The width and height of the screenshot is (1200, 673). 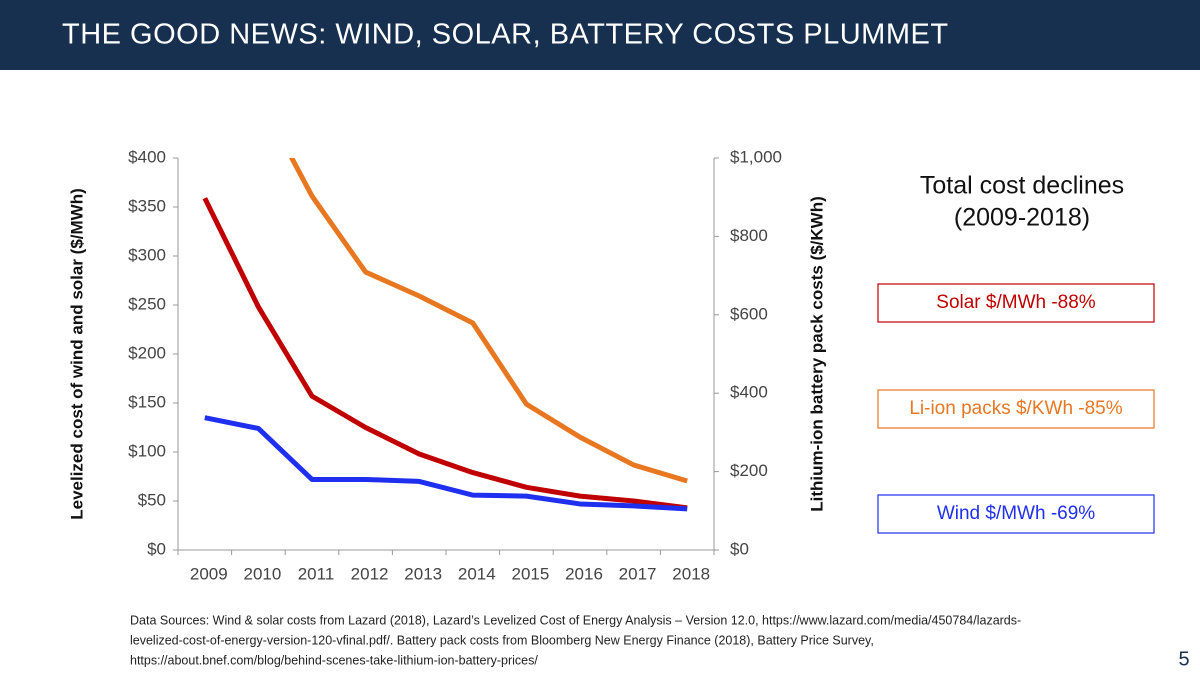 What do you see at coordinates (1022, 218) in the screenshot?
I see `annotation-title: (2009-2018)` at bounding box center [1022, 218].